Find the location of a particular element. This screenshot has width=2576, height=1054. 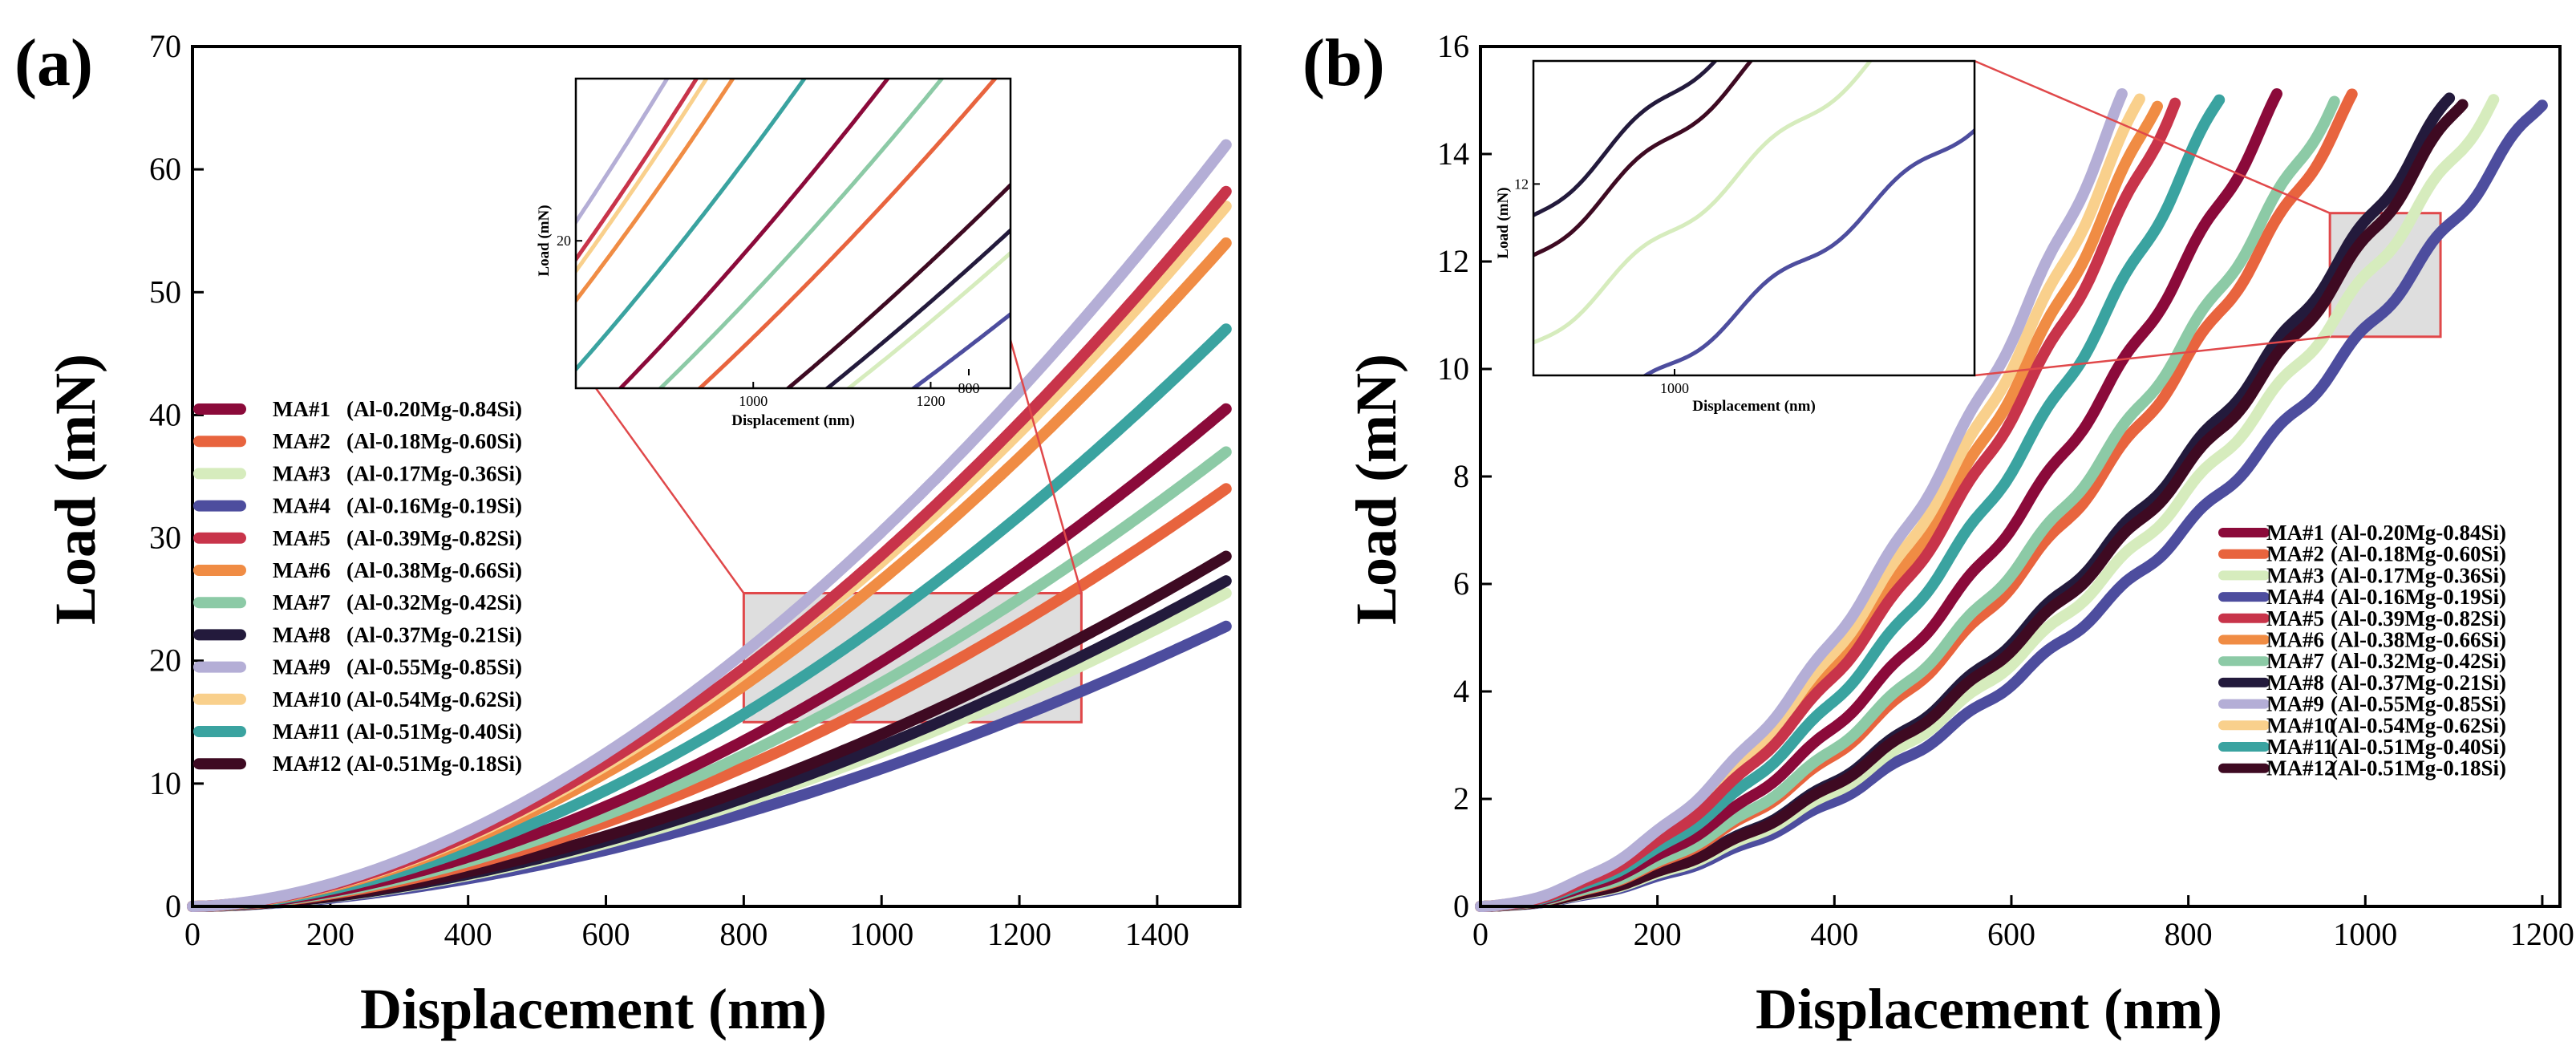

inset-curve-ma2 is located at coordinates (847, 233).